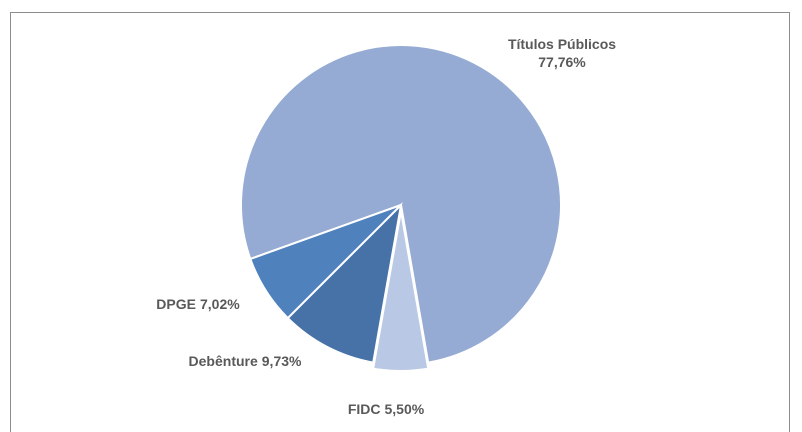 This screenshot has width=802, height=432. What do you see at coordinates (404, 409) in the screenshot?
I see `value-label: 5,50%` at bounding box center [404, 409].